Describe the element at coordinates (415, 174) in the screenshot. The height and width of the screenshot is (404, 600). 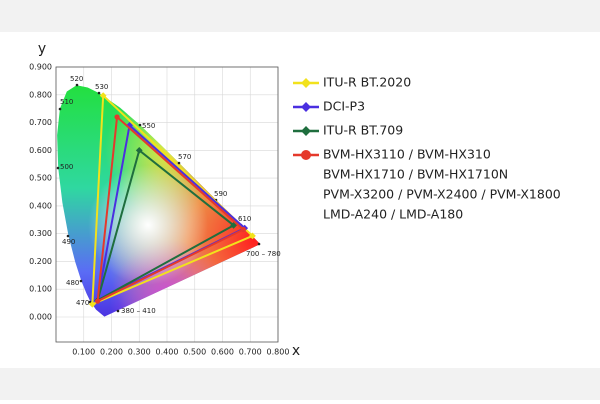
I see `legend-label: BVM-HX1710 / BVM-HX1710N` at that location.